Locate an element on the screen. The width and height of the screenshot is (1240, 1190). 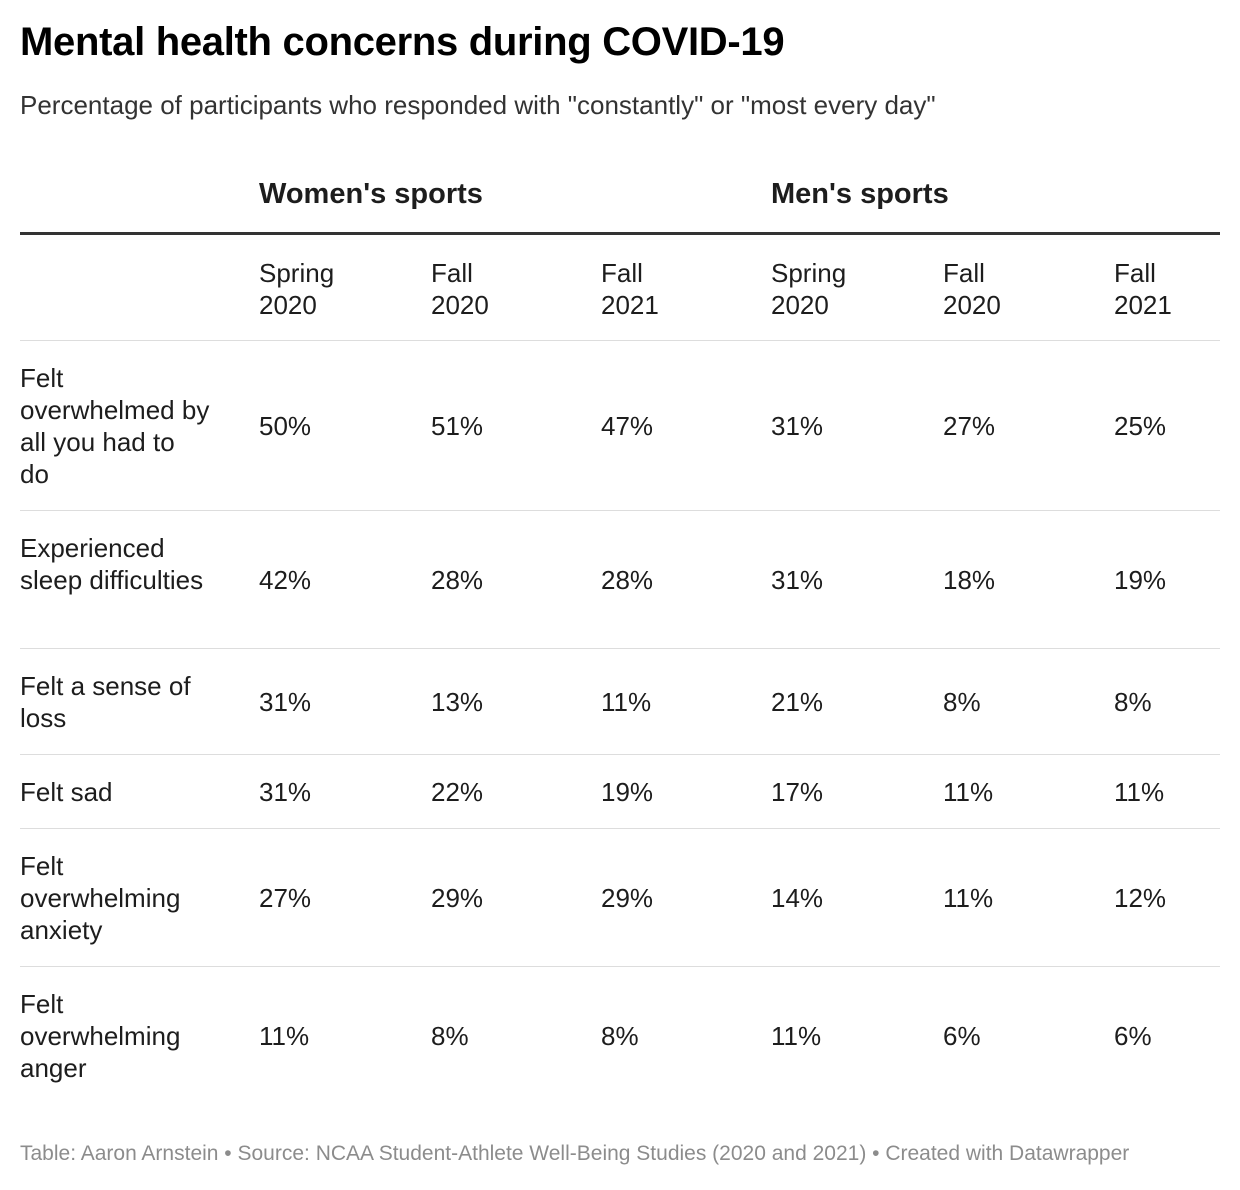
row-label: Felt overwhelming anxiety is located at coordinates (100, 898).